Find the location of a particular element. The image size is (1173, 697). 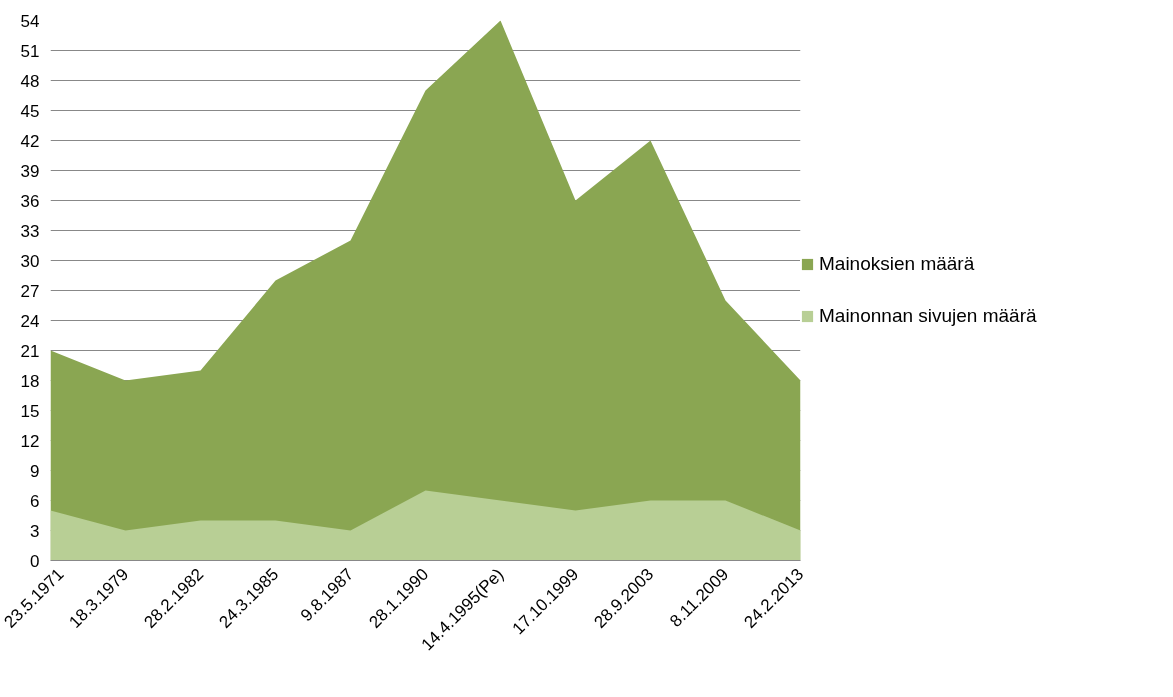

y-tick-label: 51 is located at coordinates (30, 51).